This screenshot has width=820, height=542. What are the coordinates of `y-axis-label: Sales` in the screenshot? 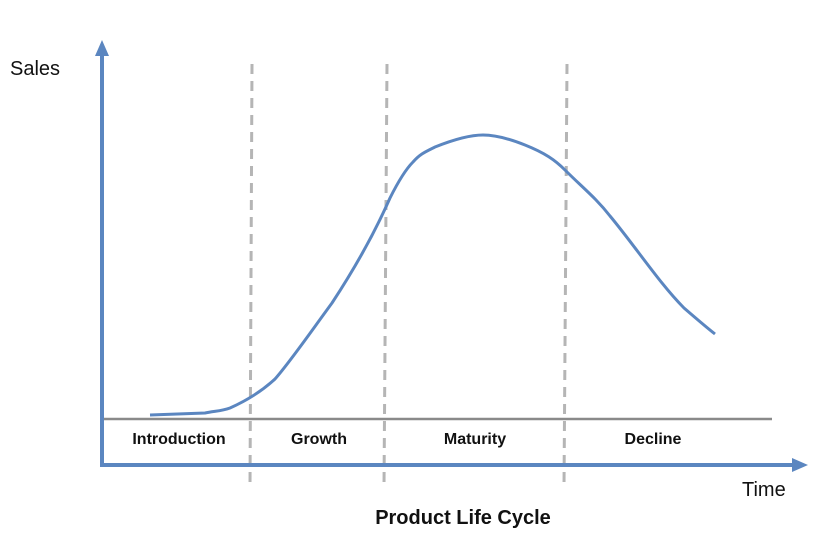 It's located at (35, 69).